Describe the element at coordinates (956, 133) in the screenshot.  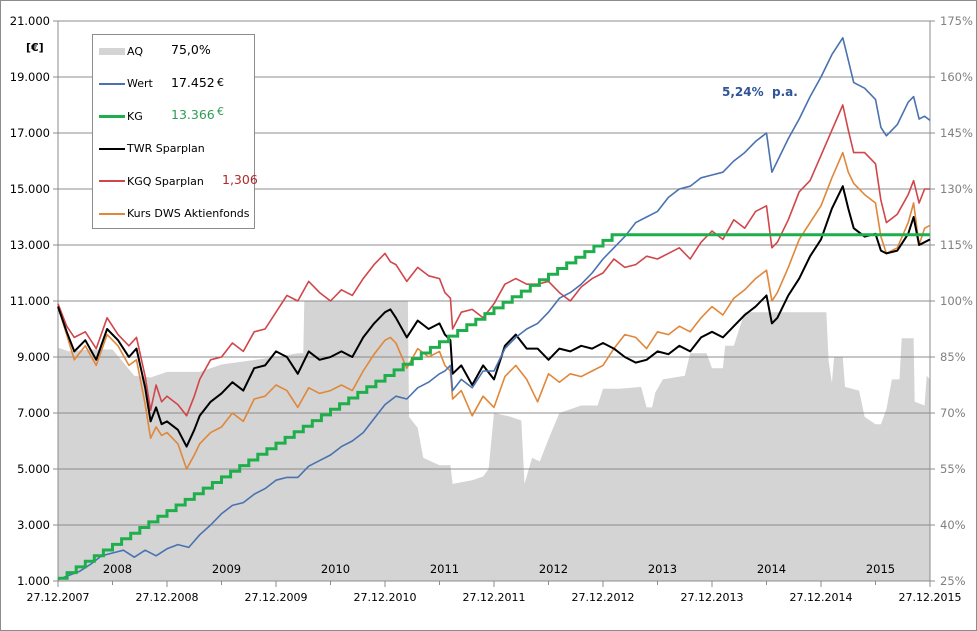
I see `right-axis-tick-label: 145%` at that location.